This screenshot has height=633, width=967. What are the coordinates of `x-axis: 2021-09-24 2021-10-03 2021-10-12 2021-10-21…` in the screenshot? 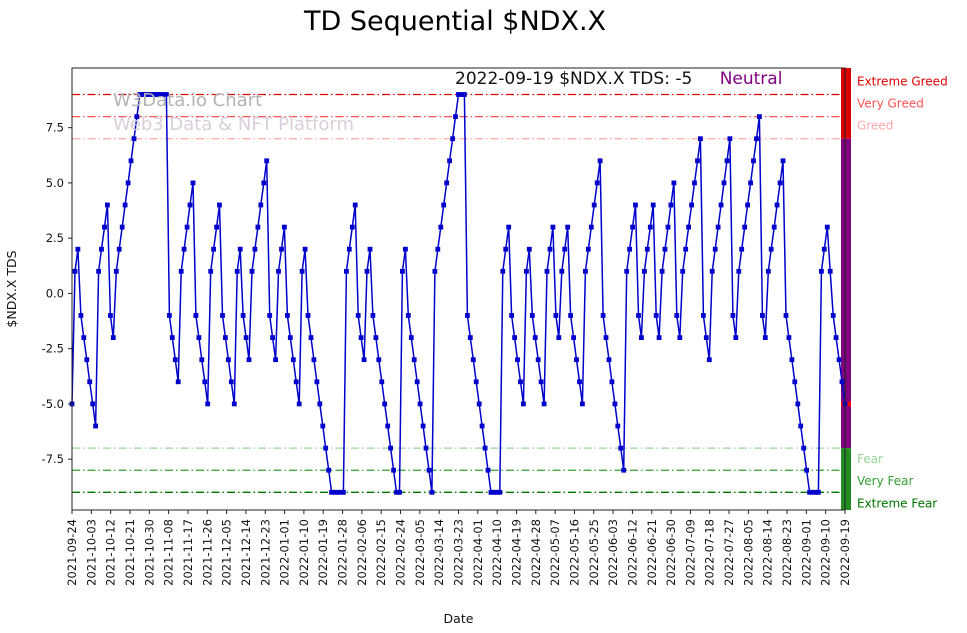 It's located at (458, 568).